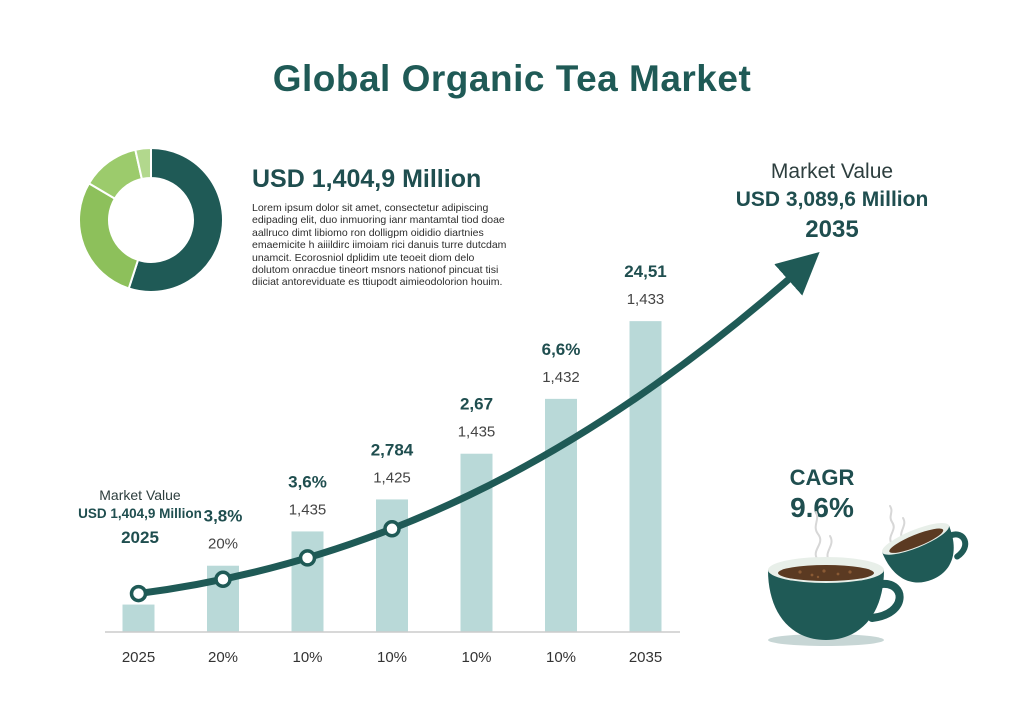 The height and width of the screenshot is (717, 1024). What do you see at coordinates (832, 171) in the screenshot?
I see `market-value-end-label: Market Value` at bounding box center [832, 171].